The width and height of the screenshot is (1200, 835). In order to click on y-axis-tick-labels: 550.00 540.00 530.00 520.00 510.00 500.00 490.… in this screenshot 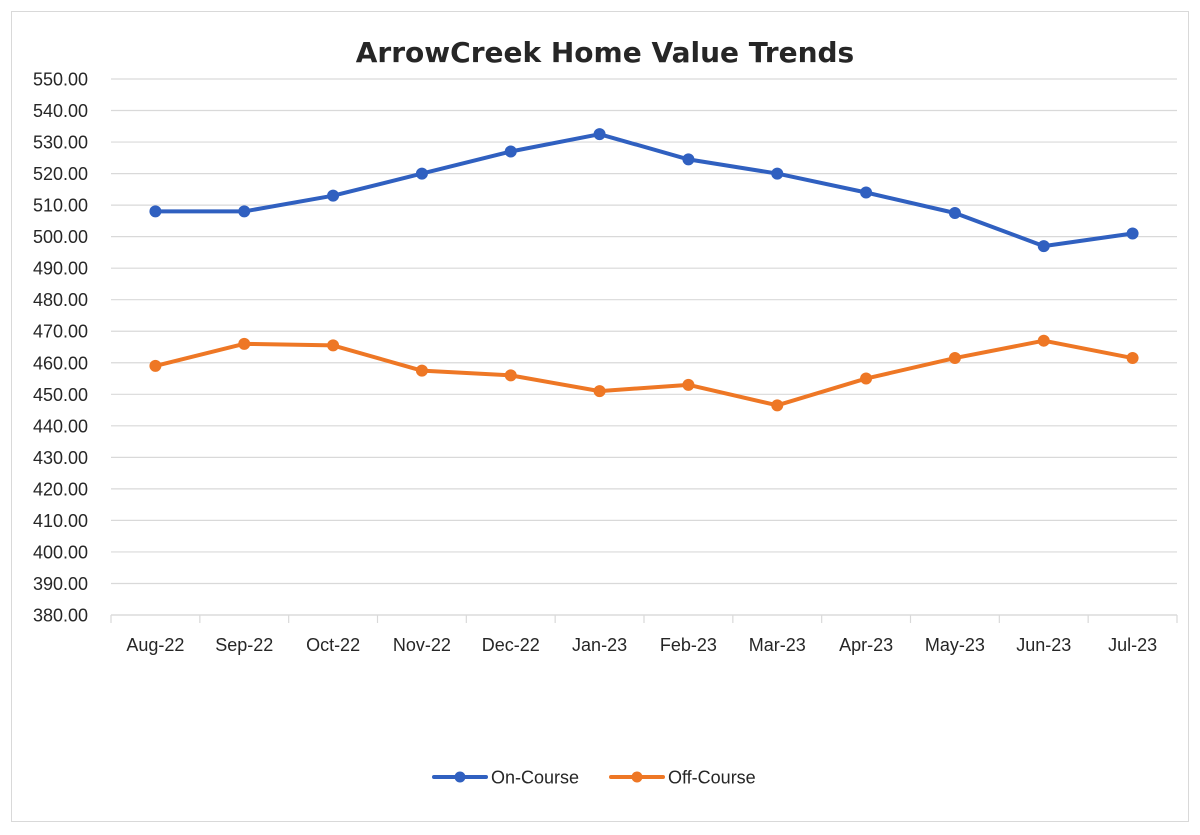, I will do `click(60, 348)`.